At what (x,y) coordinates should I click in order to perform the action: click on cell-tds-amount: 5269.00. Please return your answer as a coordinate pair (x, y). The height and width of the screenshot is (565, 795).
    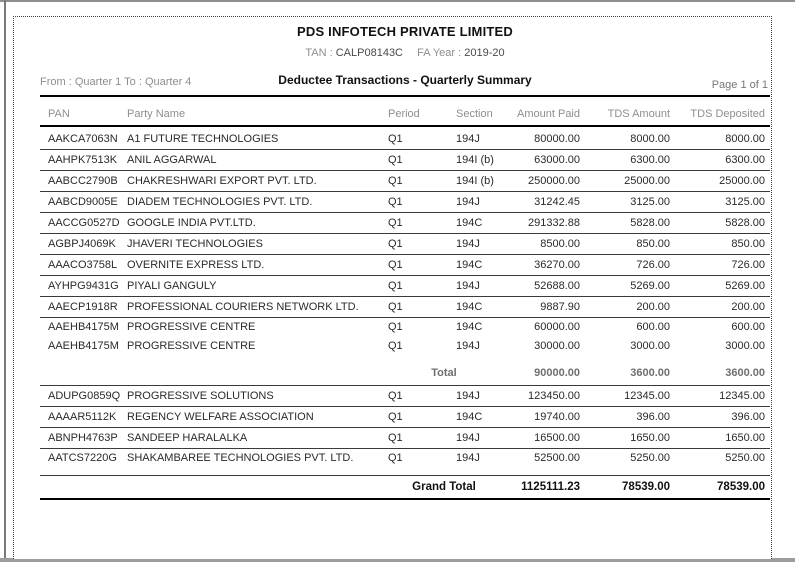
    Looking at the image, I should click on (650, 286).